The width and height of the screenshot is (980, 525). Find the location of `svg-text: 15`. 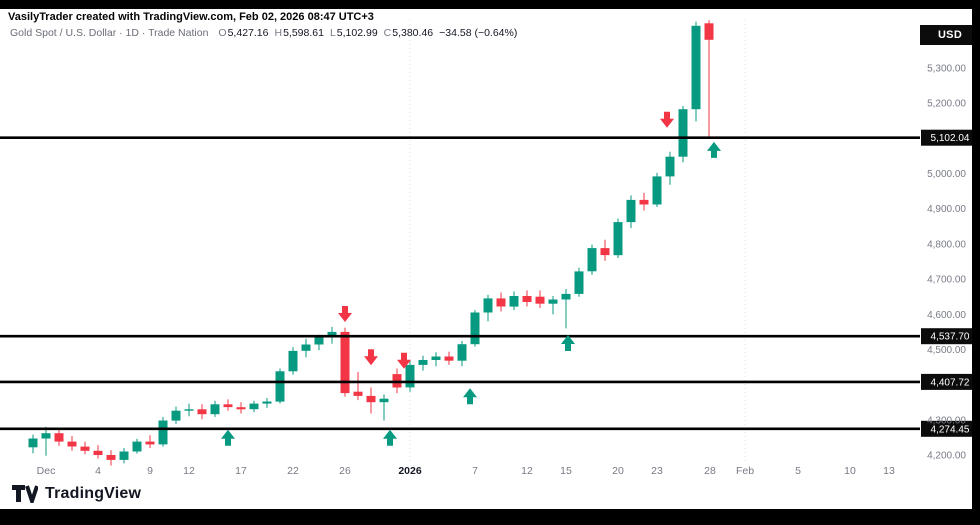

svg-text: 15 is located at coordinates (566, 471).